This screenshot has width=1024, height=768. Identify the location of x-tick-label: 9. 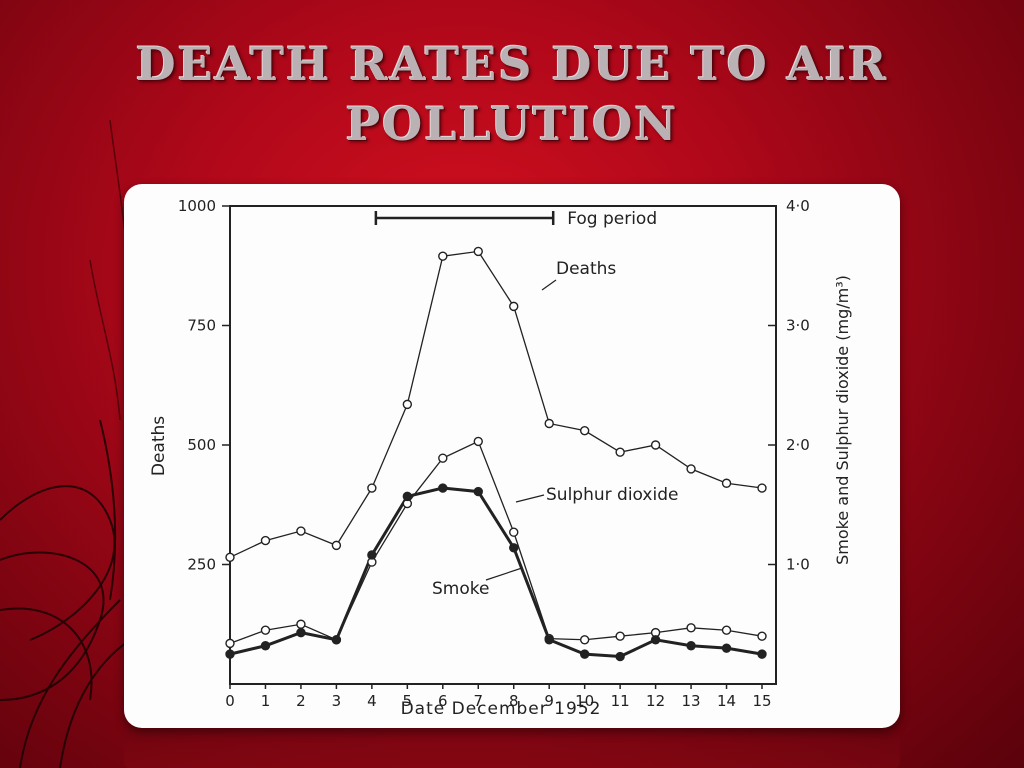
(549, 701).